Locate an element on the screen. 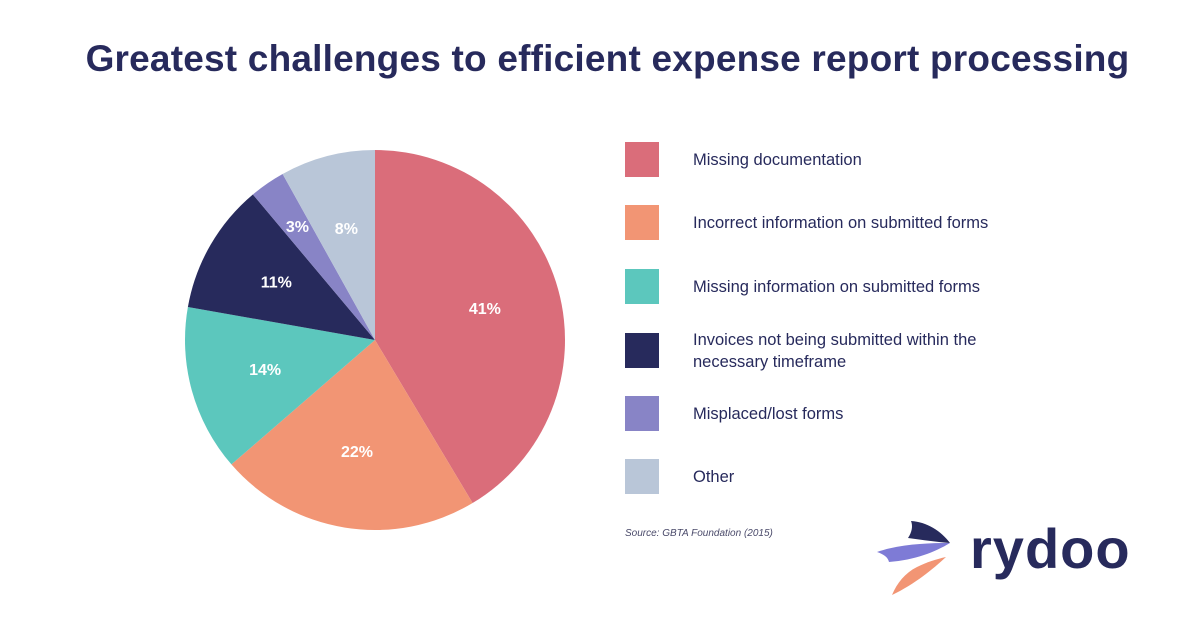 The image size is (1200, 627). legend-item: Missing information on submitted forms is located at coordinates (855, 287).